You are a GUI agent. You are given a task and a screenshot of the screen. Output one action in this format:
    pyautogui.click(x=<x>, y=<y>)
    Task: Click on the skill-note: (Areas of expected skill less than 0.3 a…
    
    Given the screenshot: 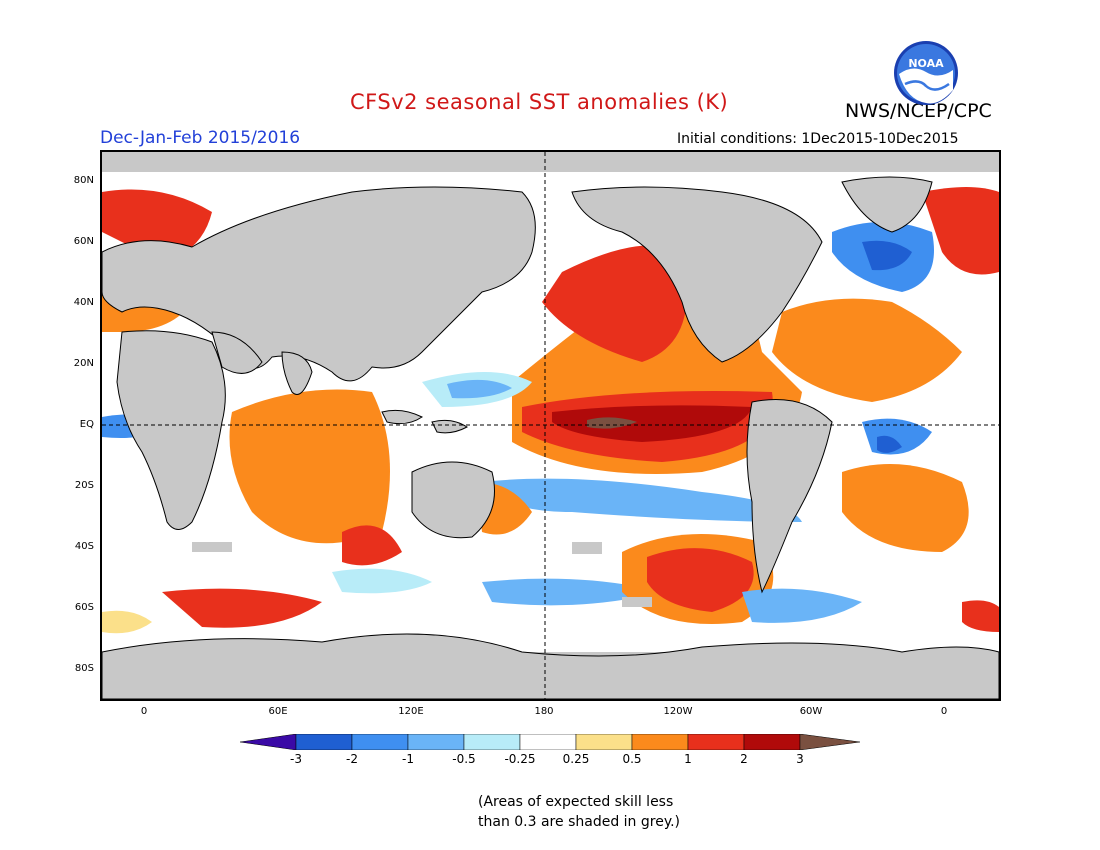 What is the action you would take?
    pyautogui.click(x=579, y=812)
    